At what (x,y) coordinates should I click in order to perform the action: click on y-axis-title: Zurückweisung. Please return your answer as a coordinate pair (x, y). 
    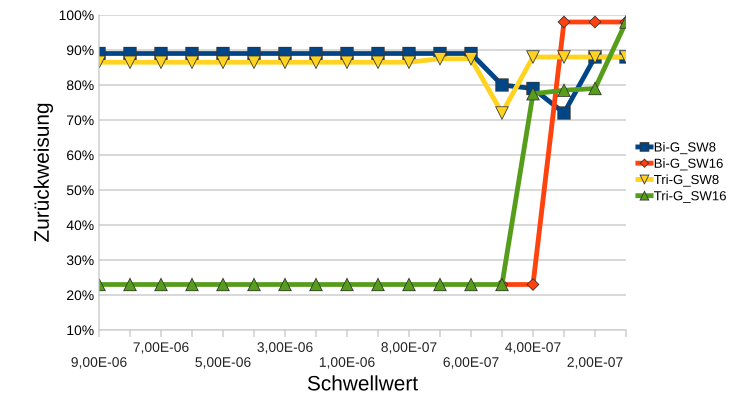
    Looking at the image, I should click on (44, 173).